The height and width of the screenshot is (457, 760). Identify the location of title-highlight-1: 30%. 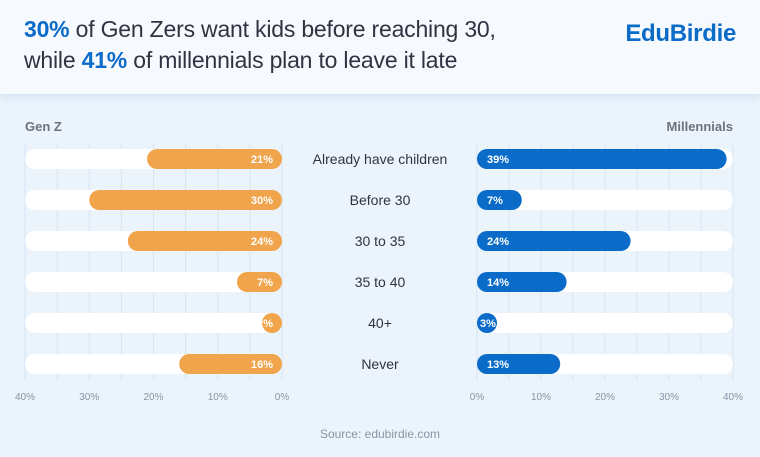
(47, 29).